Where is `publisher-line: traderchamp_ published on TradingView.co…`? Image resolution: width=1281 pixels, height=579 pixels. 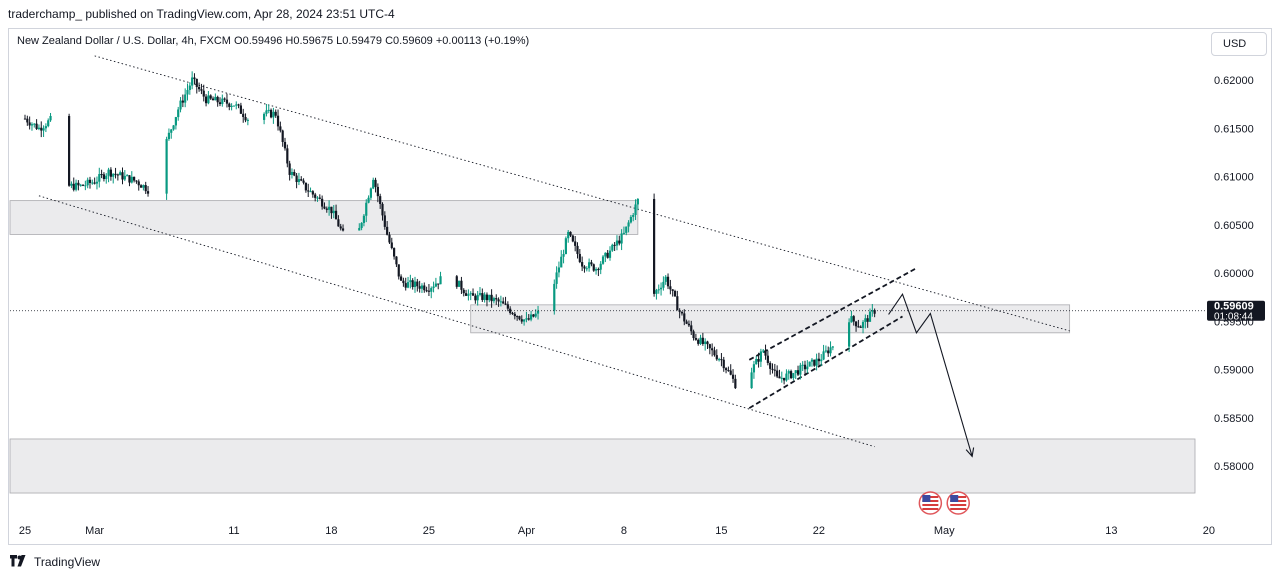
publisher-line: traderchamp_ published on TradingView.co… is located at coordinates (201, 14).